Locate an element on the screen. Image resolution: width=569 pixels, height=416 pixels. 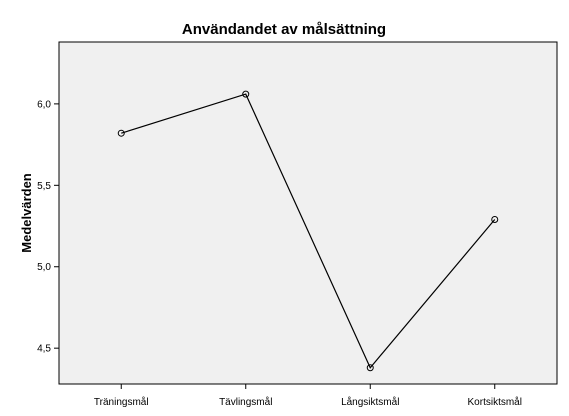
chart-title: Användandet av målsättning is located at coordinates (284, 29).